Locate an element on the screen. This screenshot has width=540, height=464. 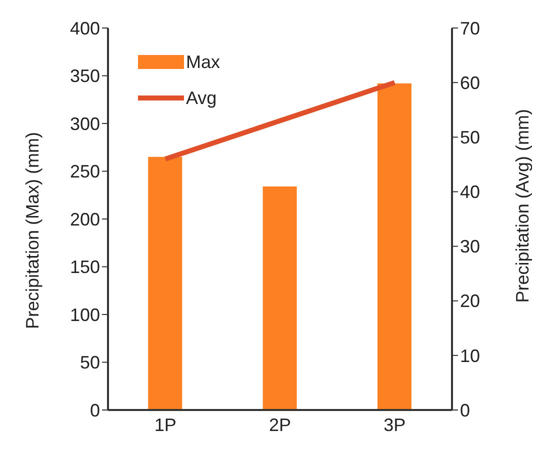
legend-label: Avg is located at coordinates (201, 98).